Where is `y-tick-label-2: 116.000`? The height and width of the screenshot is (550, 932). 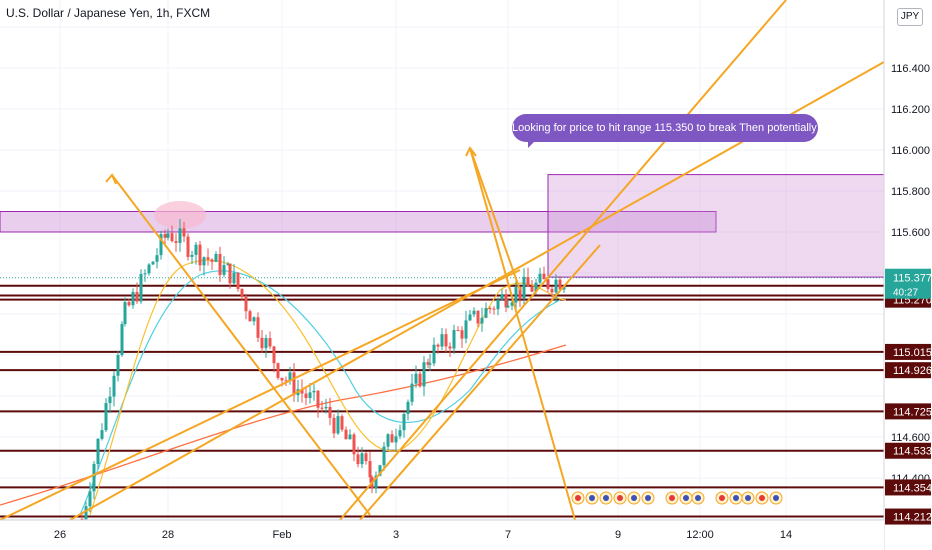
y-tick-label-2: 116.000 is located at coordinates (910, 151).